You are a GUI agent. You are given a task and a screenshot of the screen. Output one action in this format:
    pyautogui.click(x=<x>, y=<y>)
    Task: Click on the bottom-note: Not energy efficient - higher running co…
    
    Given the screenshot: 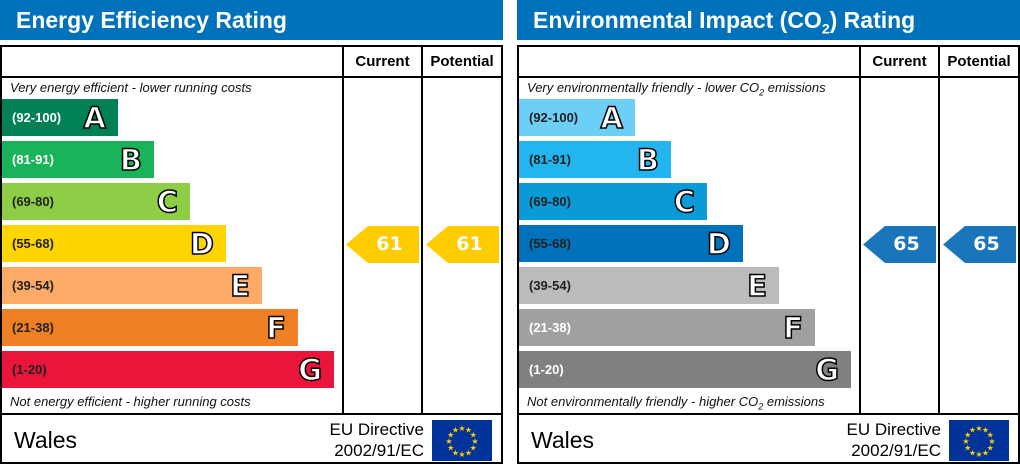 What is the action you would take?
    pyautogui.click(x=130, y=401)
    